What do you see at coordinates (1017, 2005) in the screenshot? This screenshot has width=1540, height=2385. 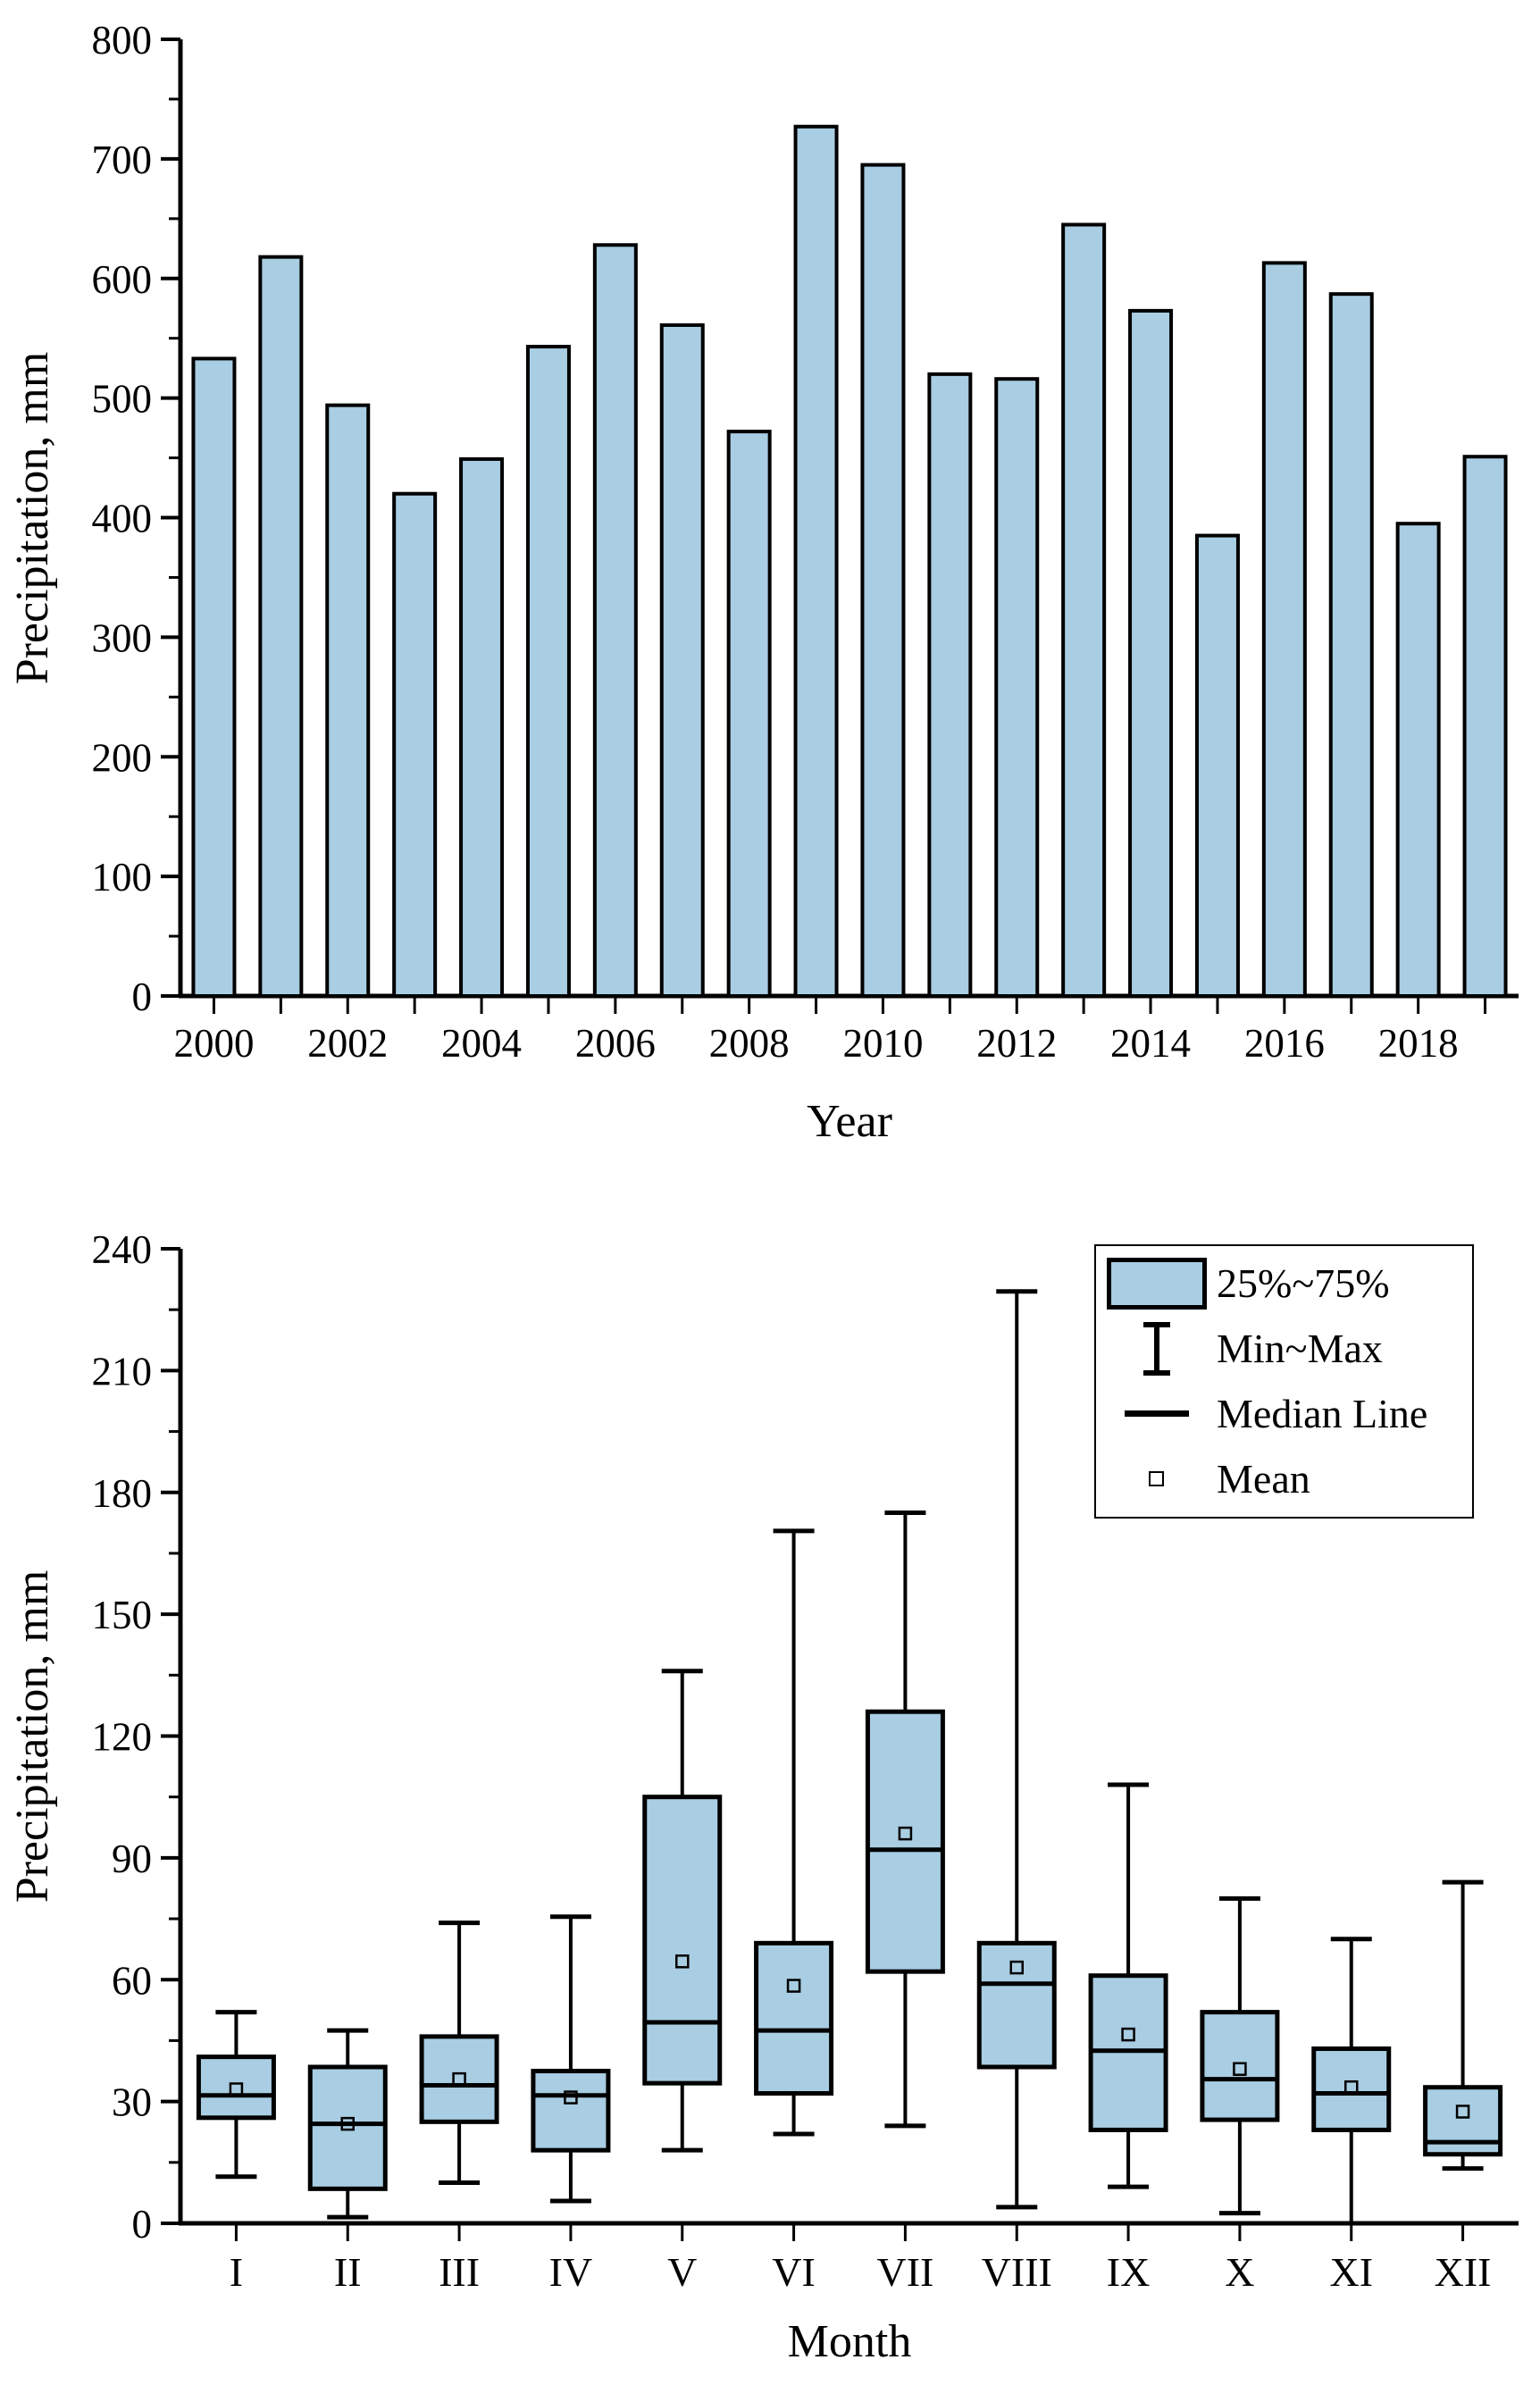 I see `box-VIII` at bounding box center [1017, 2005].